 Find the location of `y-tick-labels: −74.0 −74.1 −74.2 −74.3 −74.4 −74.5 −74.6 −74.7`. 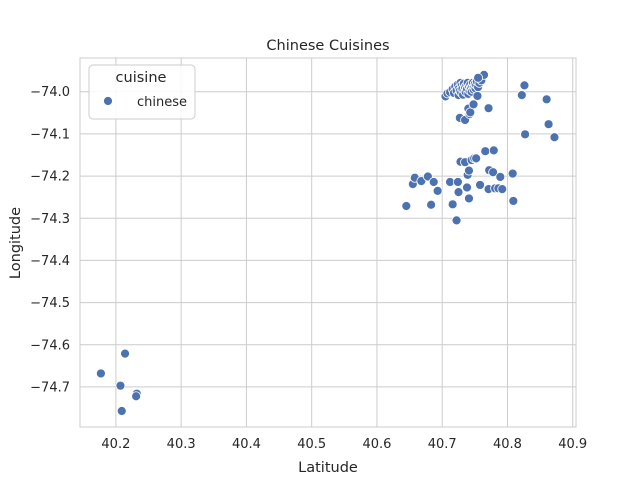

y-tick-labels: −74.0 −74.1 −74.2 −74.3 −74.4 −74.5 −74.6 −74.7 is located at coordinates (50, 240).